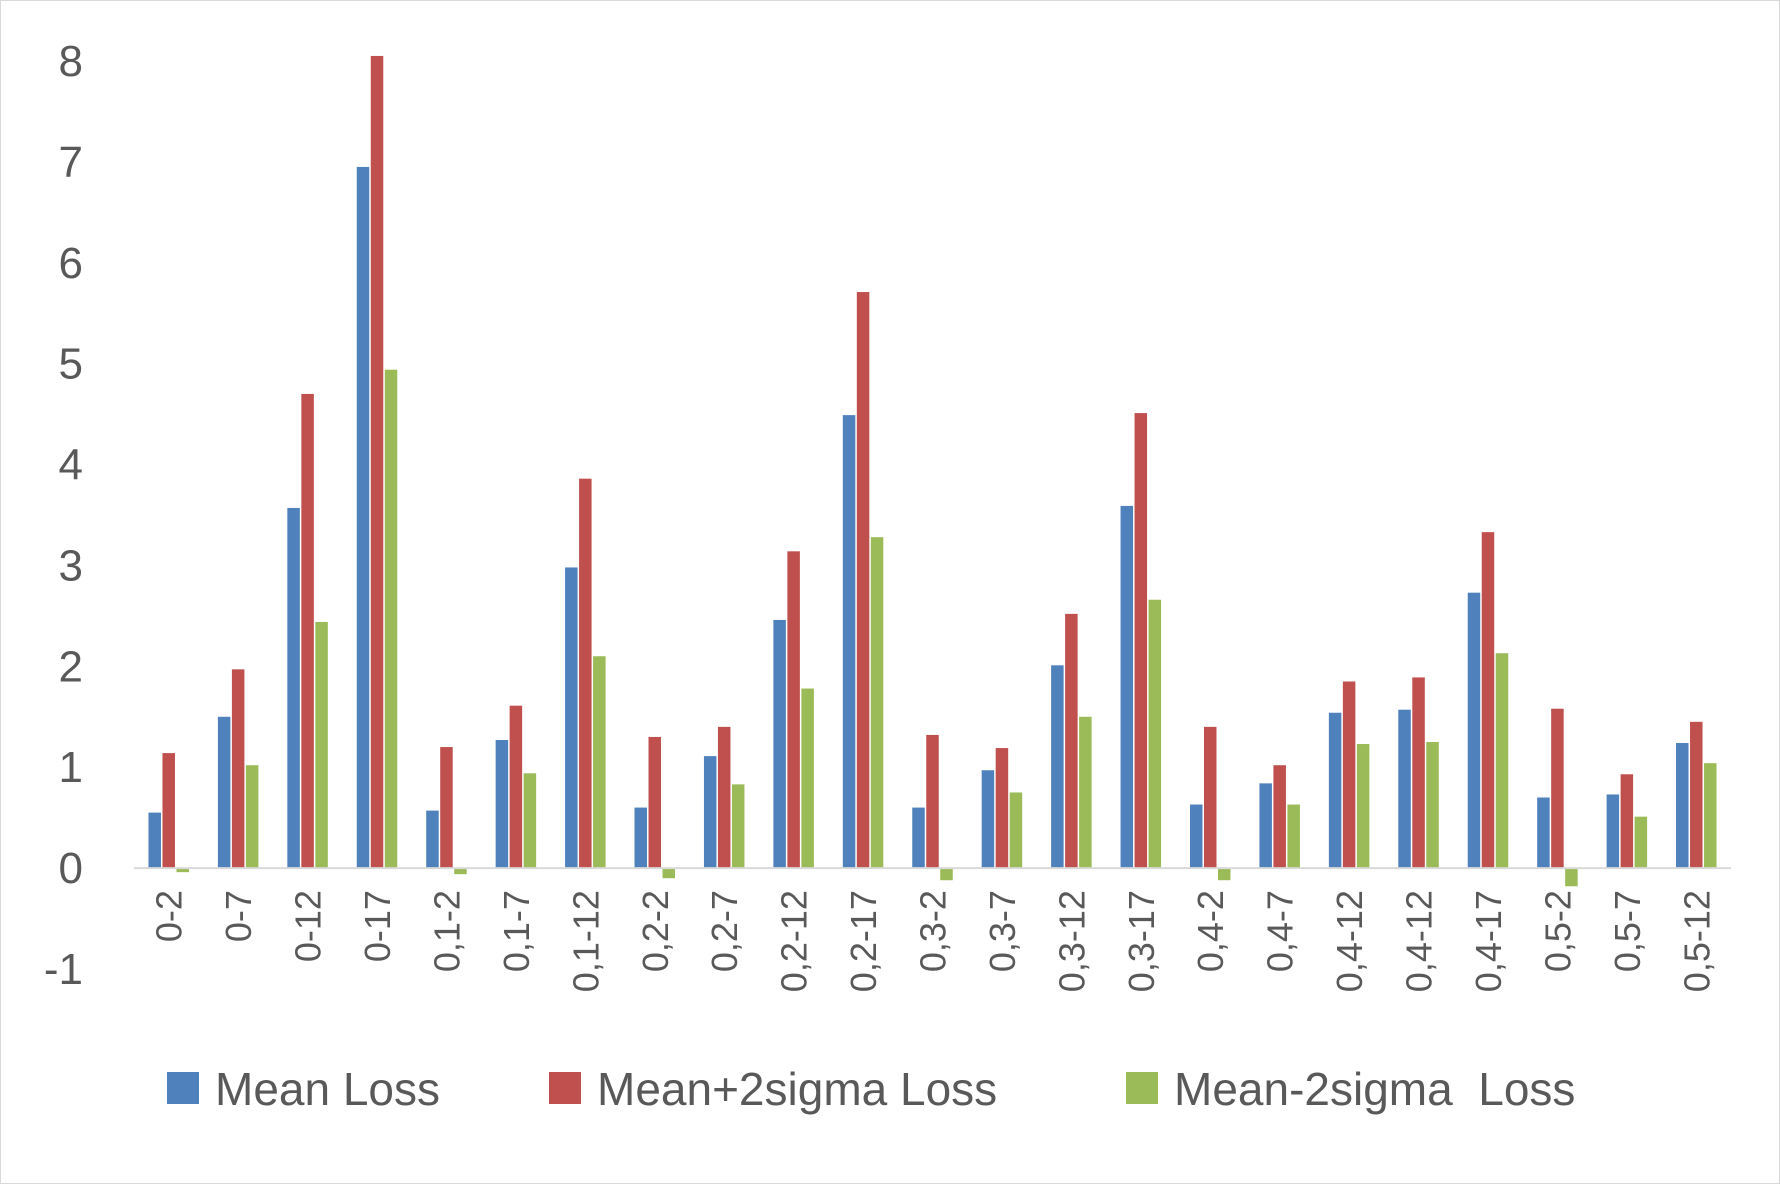  What do you see at coordinates (71, 565) in the screenshot?
I see `y-tick-label: 3` at bounding box center [71, 565].